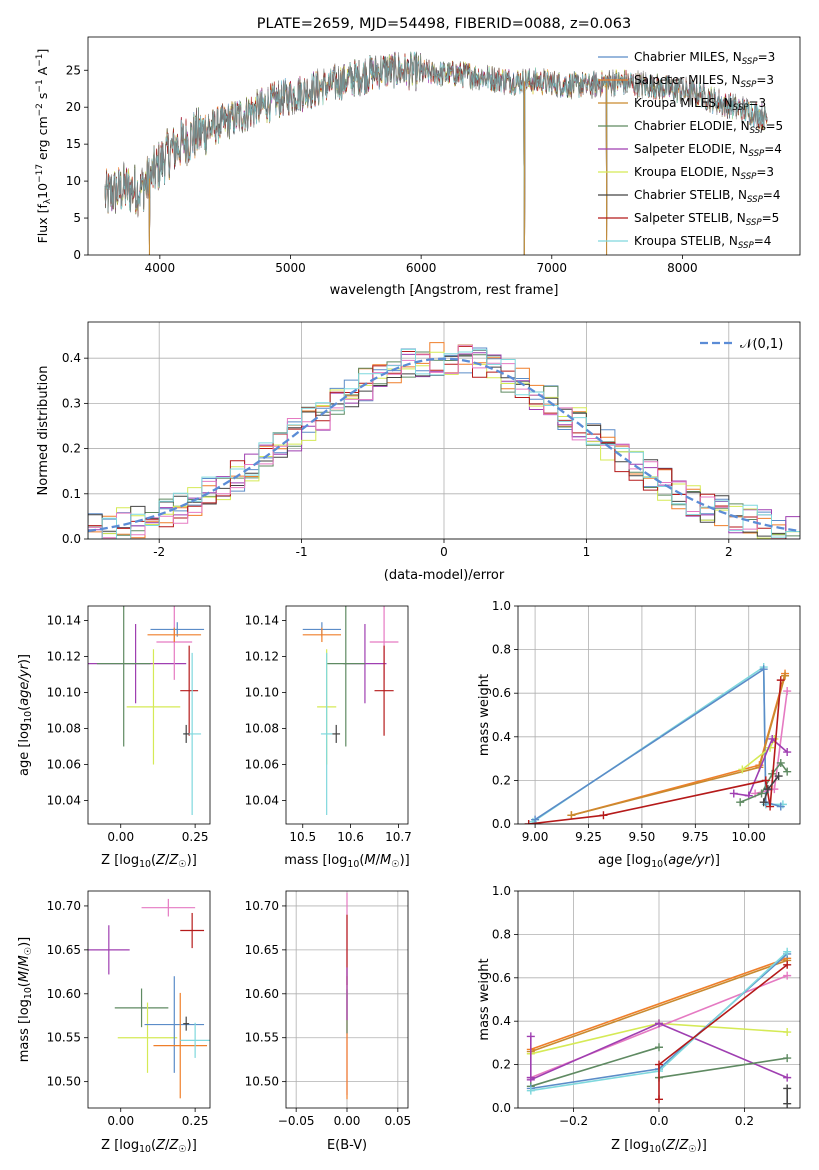 The image size is (819, 1170). Describe the element at coordinates (42, 72) in the screenshot. I see `text-part: A` at that location.